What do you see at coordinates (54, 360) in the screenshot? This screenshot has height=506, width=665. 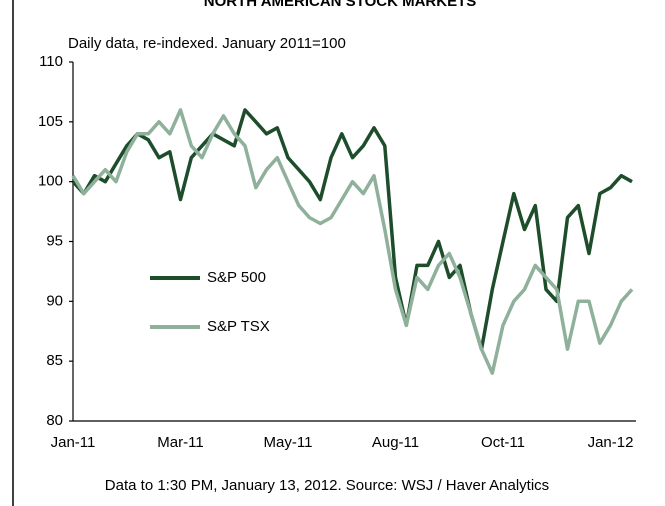 I see `y-tick-label: 85` at bounding box center [54, 360].